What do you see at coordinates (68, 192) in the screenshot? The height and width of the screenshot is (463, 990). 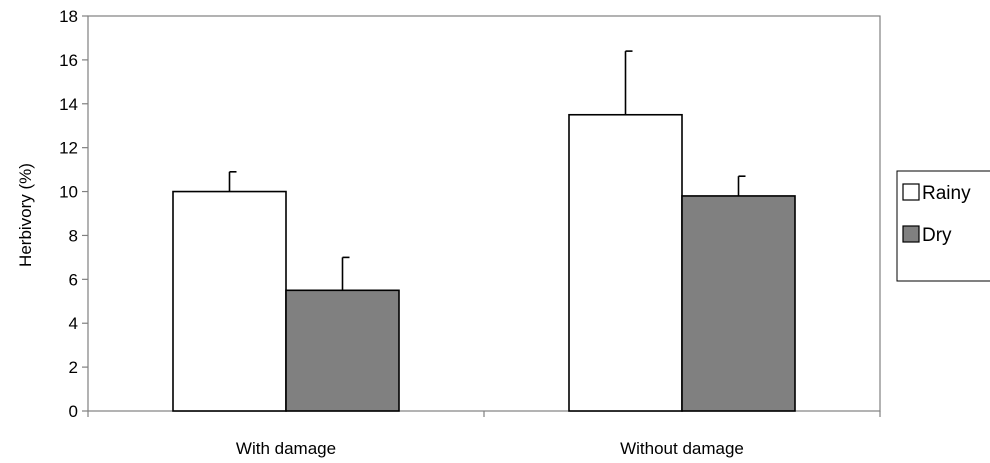 I see `y-tick-label: 10` at bounding box center [68, 192].